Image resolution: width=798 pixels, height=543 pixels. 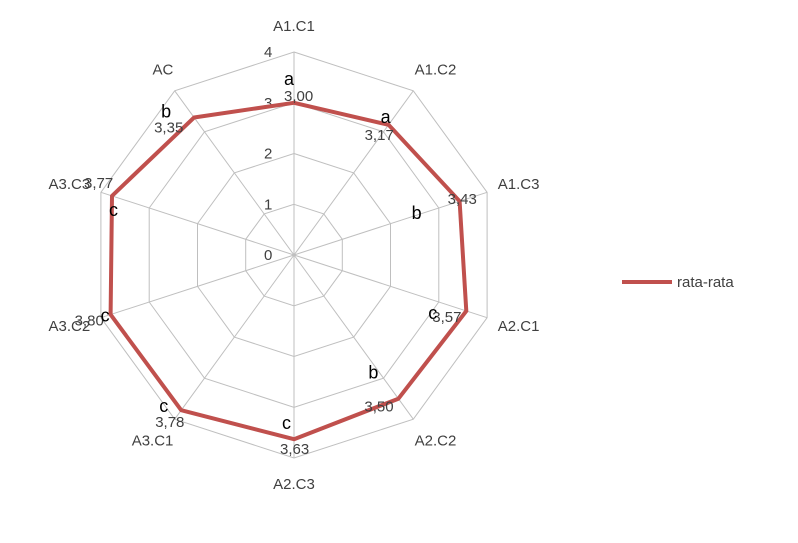 I want to click on axis-label-A1.C3: A1.C3, so click(x=519, y=184).